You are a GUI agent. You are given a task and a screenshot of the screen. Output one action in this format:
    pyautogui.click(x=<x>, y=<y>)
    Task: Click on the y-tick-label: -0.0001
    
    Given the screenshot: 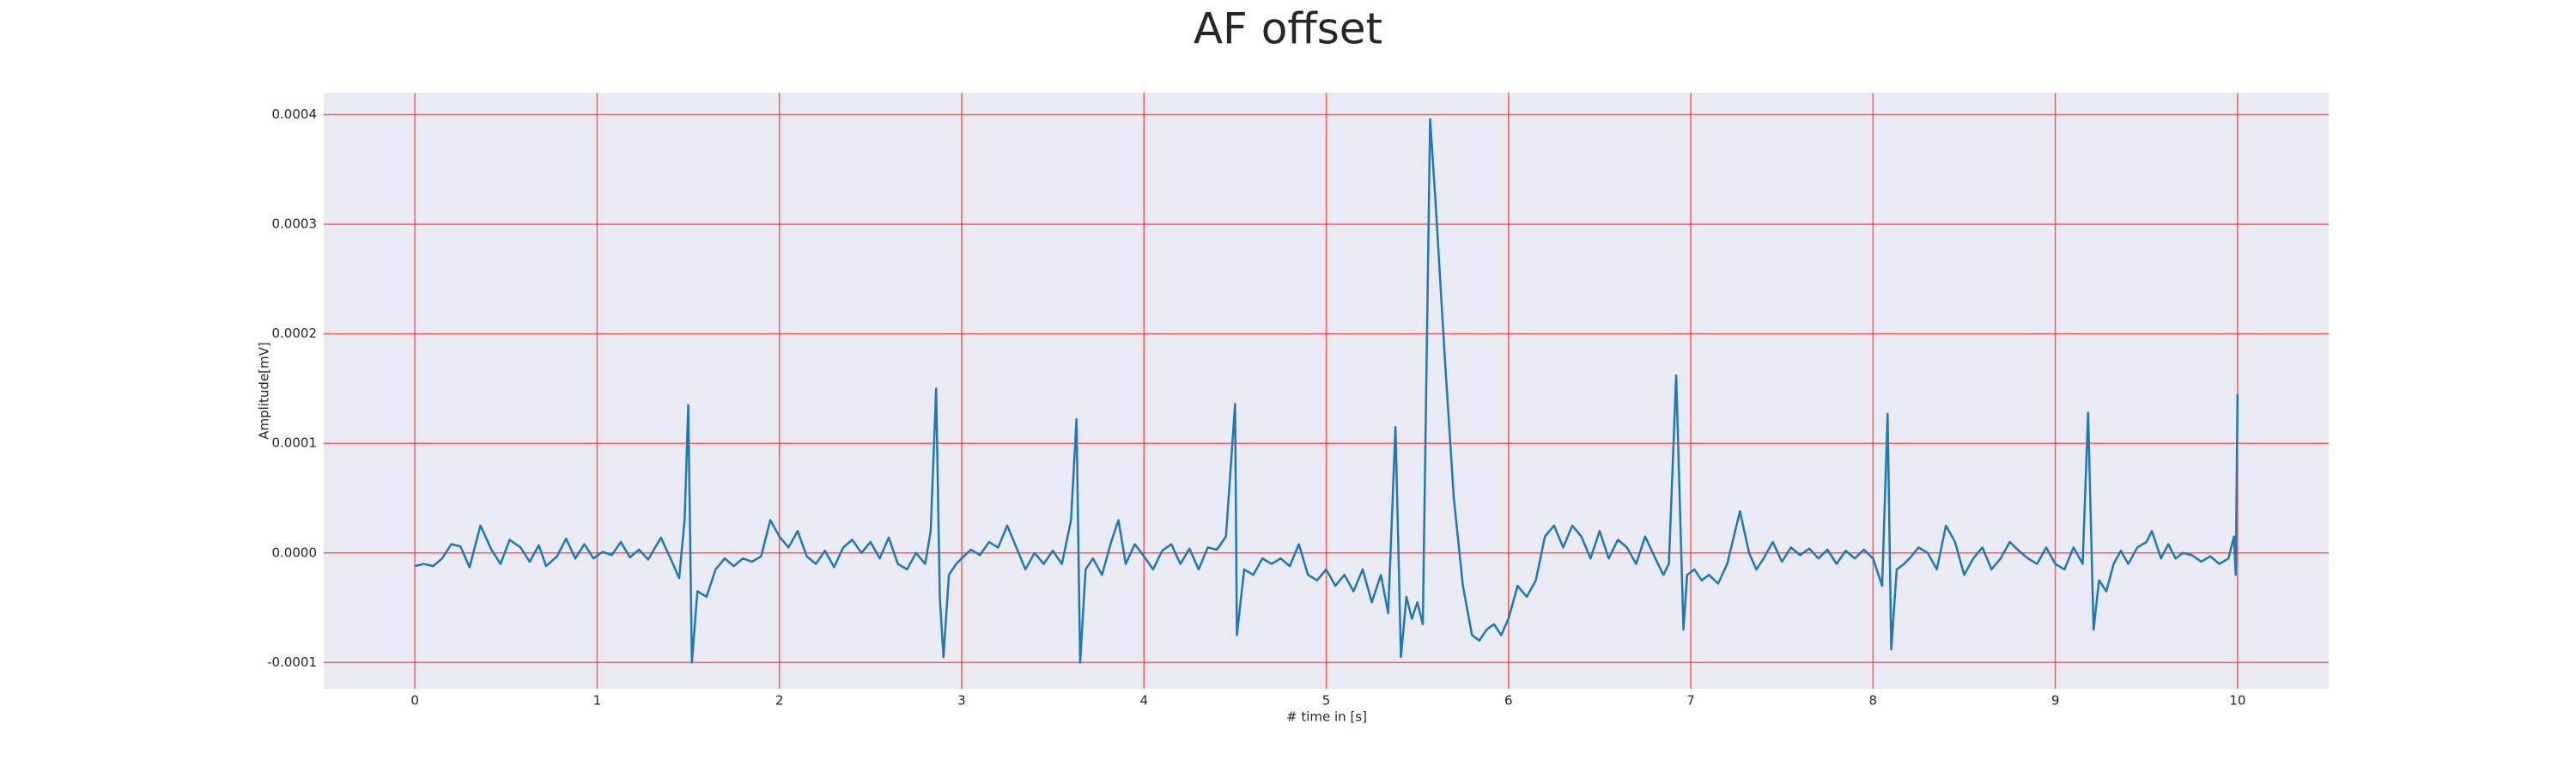 What is the action you would take?
    pyautogui.click(x=292, y=662)
    